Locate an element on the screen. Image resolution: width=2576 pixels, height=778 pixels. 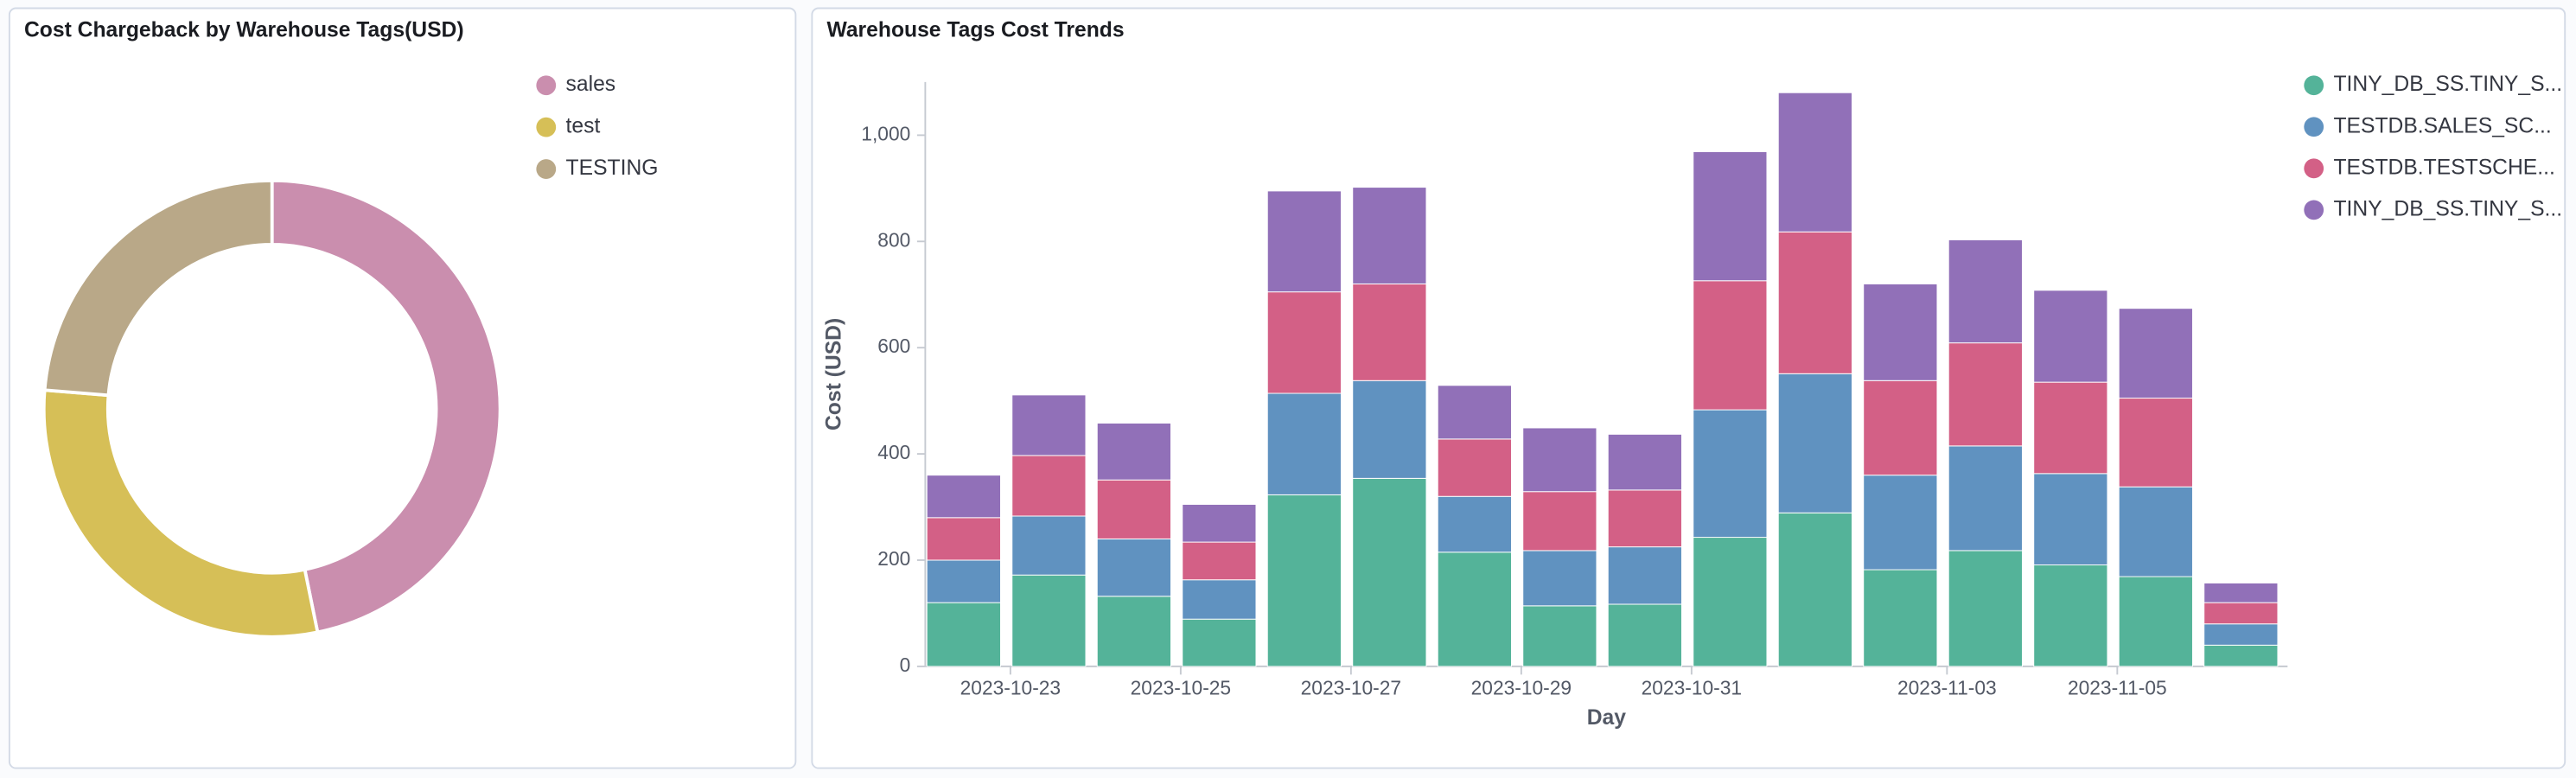
x-tick-label: 2023-10-31 is located at coordinates (1692, 687).